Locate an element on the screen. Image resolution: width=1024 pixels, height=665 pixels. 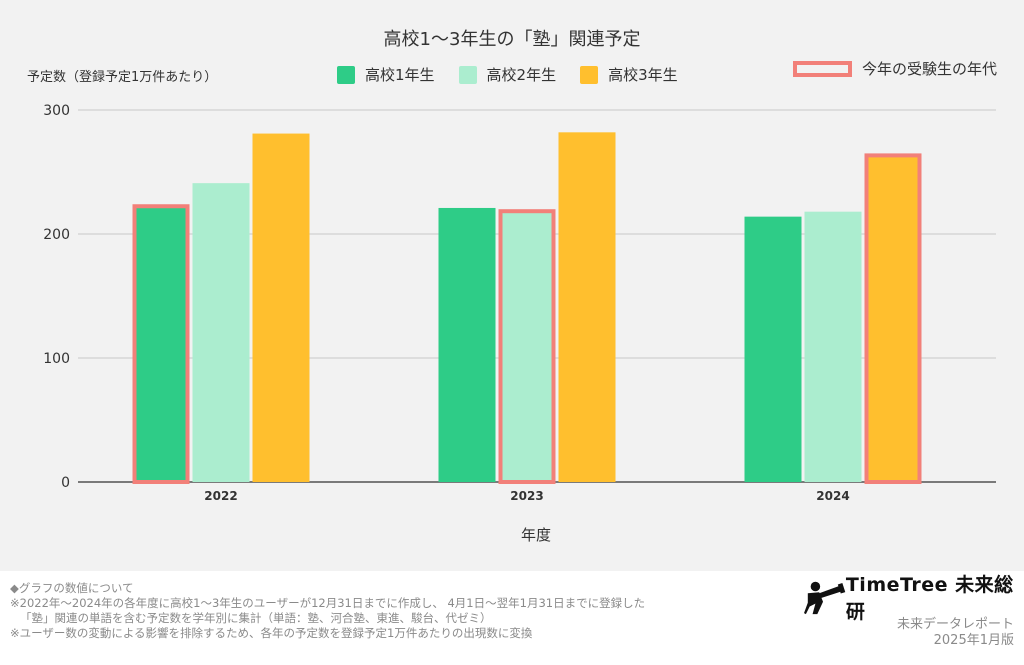
report-edition: 2025年1月版 is located at coordinates (973, 640).